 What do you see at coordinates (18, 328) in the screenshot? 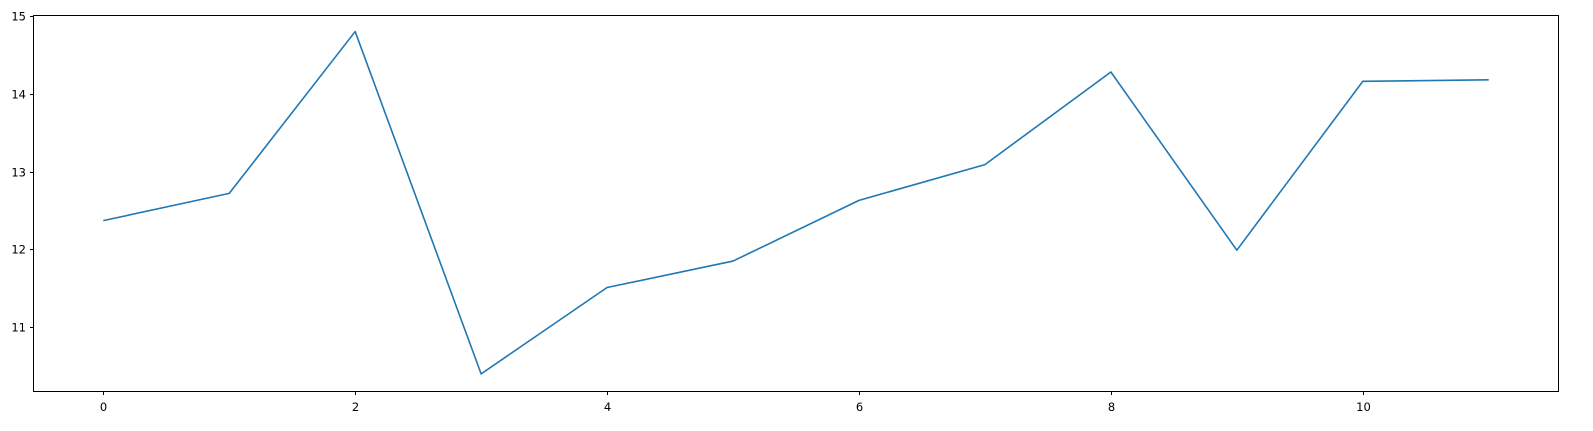
I see `y-tick-label: 11` at bounding box center [18, 328].